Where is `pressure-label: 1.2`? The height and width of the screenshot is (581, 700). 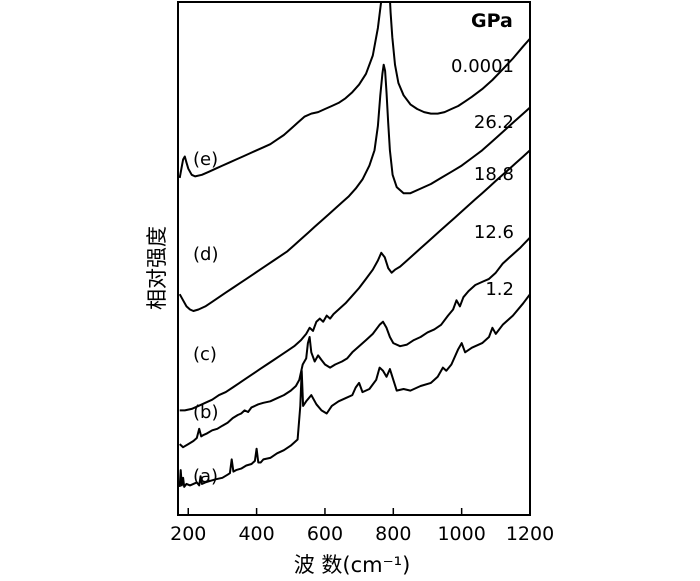
pressure-label: 1.2 is located at coordinates (499, 289).